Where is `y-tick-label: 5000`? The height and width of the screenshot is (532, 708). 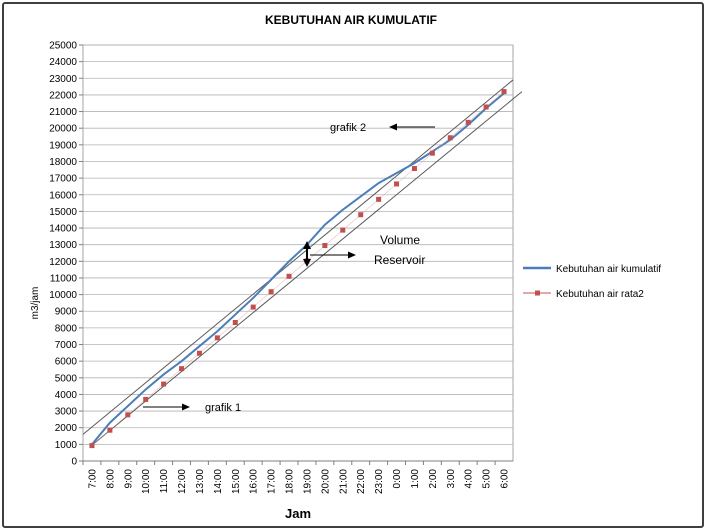 y-tick-label: 5000 is located at coordinates (66, 378).